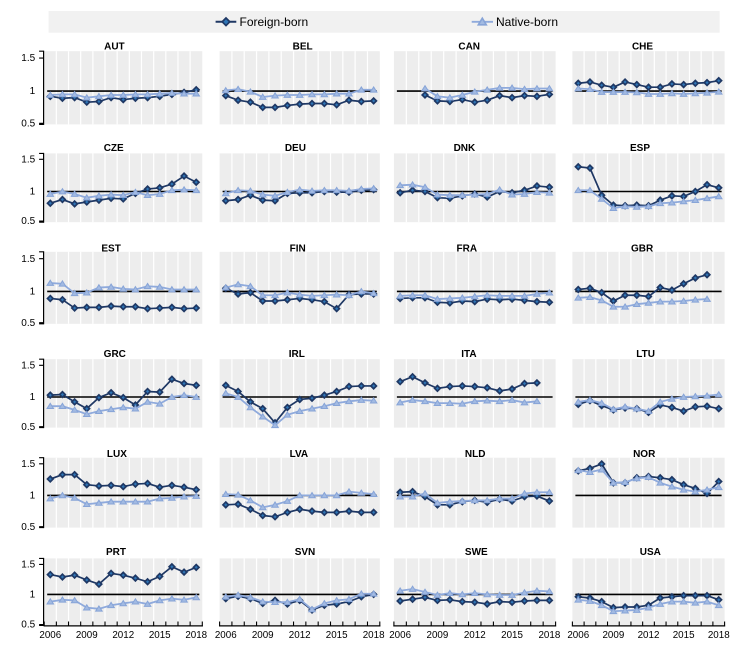  Describe the element at coordinates (305, 552) in the screenshot. I see `svg-text: SVN` at that location.